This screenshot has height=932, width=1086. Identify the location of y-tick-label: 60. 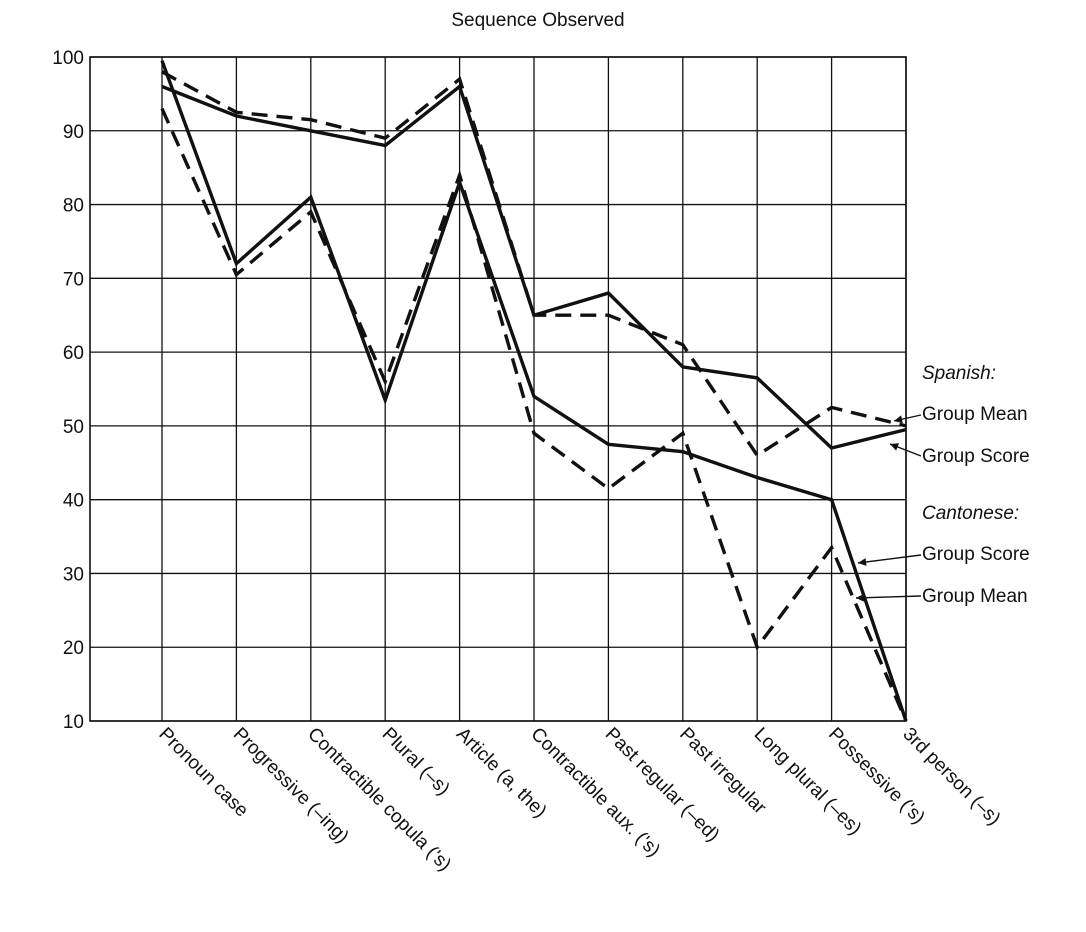
(73, 353).